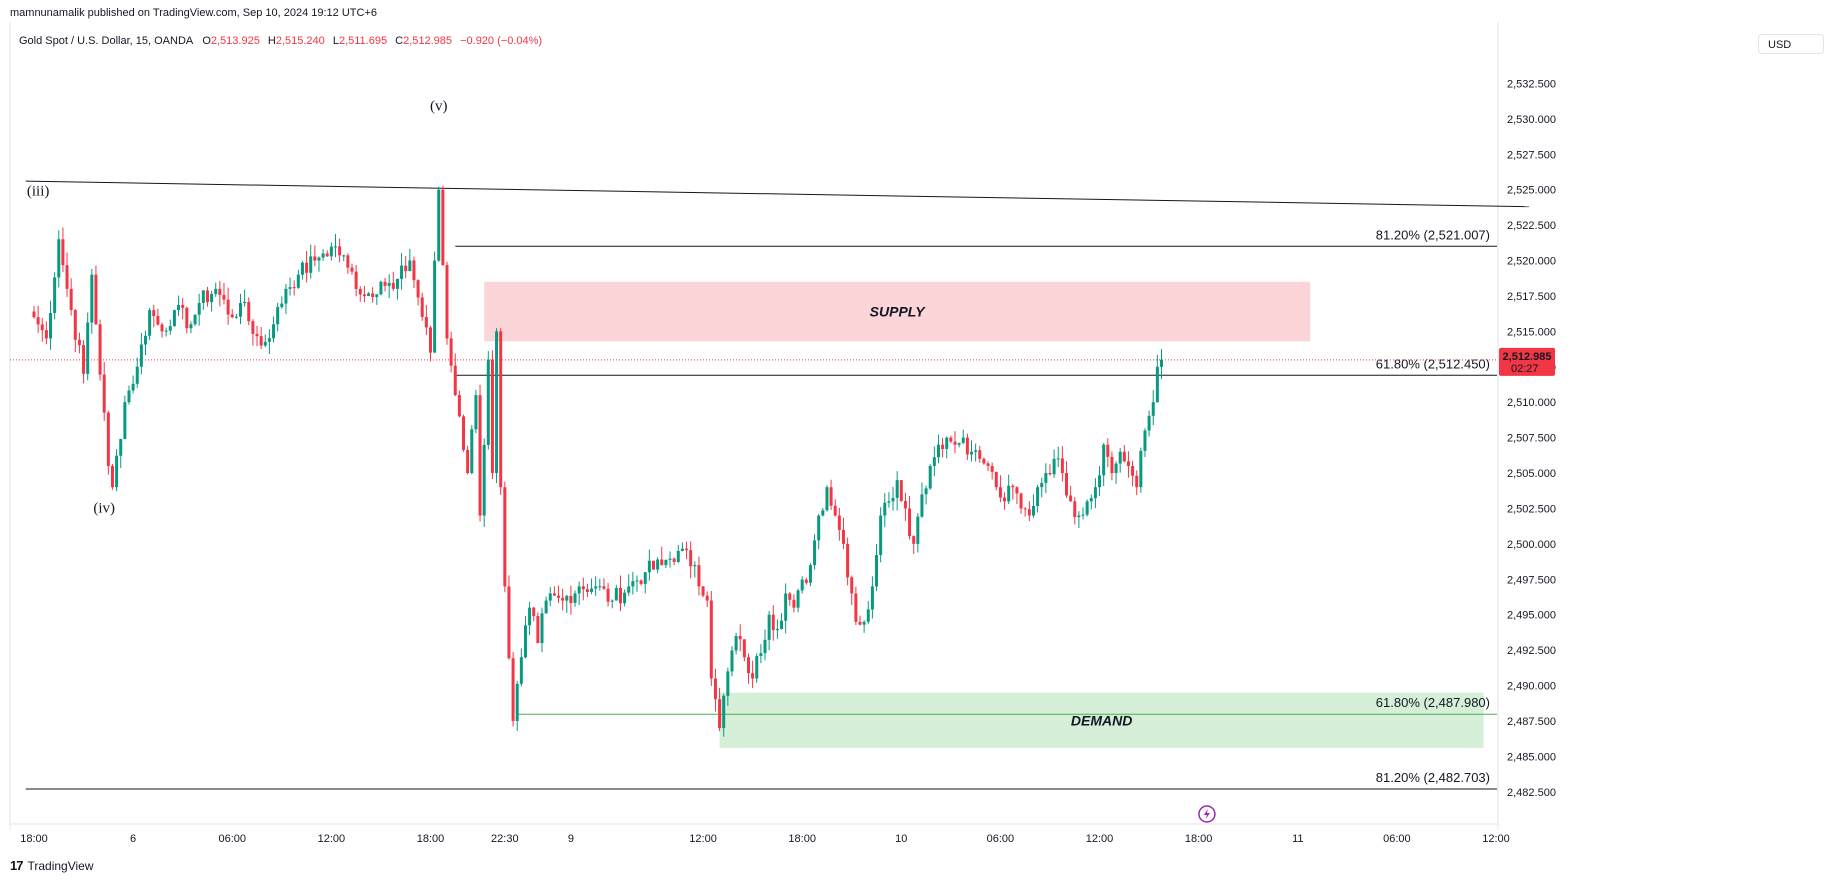 Image resolution: width=1835 pixels, height=883 pixels. I want to click on symbol-title: Gold Spot / U.S. Dollar, 15, OANDA, so click(106, 41).